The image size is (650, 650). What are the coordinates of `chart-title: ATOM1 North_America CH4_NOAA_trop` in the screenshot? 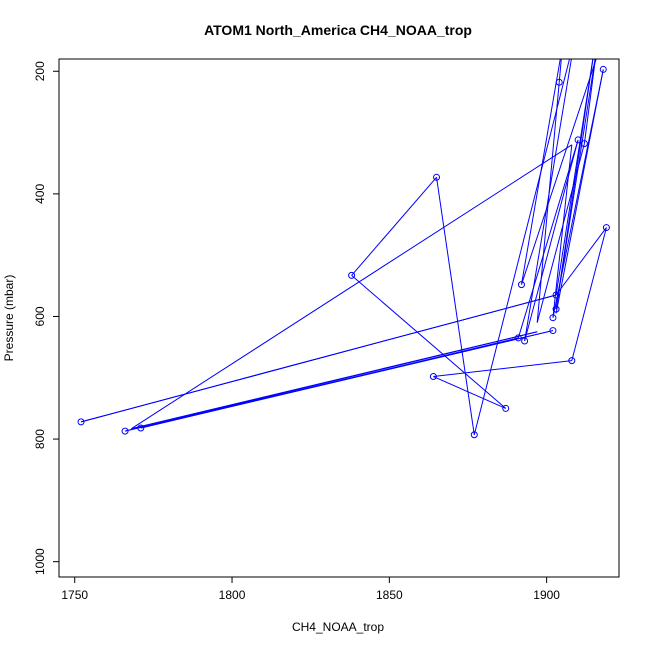 It's located at (338, 30).